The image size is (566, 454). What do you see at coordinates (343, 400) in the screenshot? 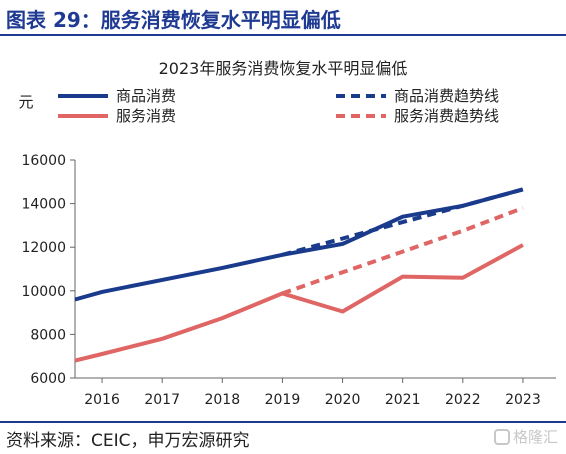
I see `x-tick-label: 2020` at bounding box center [343, 400].